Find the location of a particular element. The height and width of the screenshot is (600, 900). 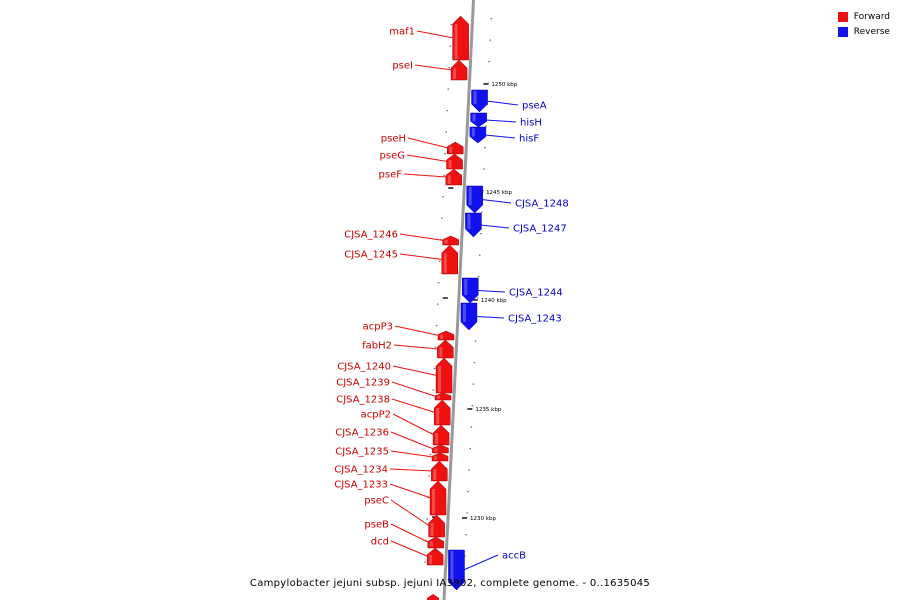

gene-cjsa-1238: CJSA_1238 is located at coordinates (393, 410).